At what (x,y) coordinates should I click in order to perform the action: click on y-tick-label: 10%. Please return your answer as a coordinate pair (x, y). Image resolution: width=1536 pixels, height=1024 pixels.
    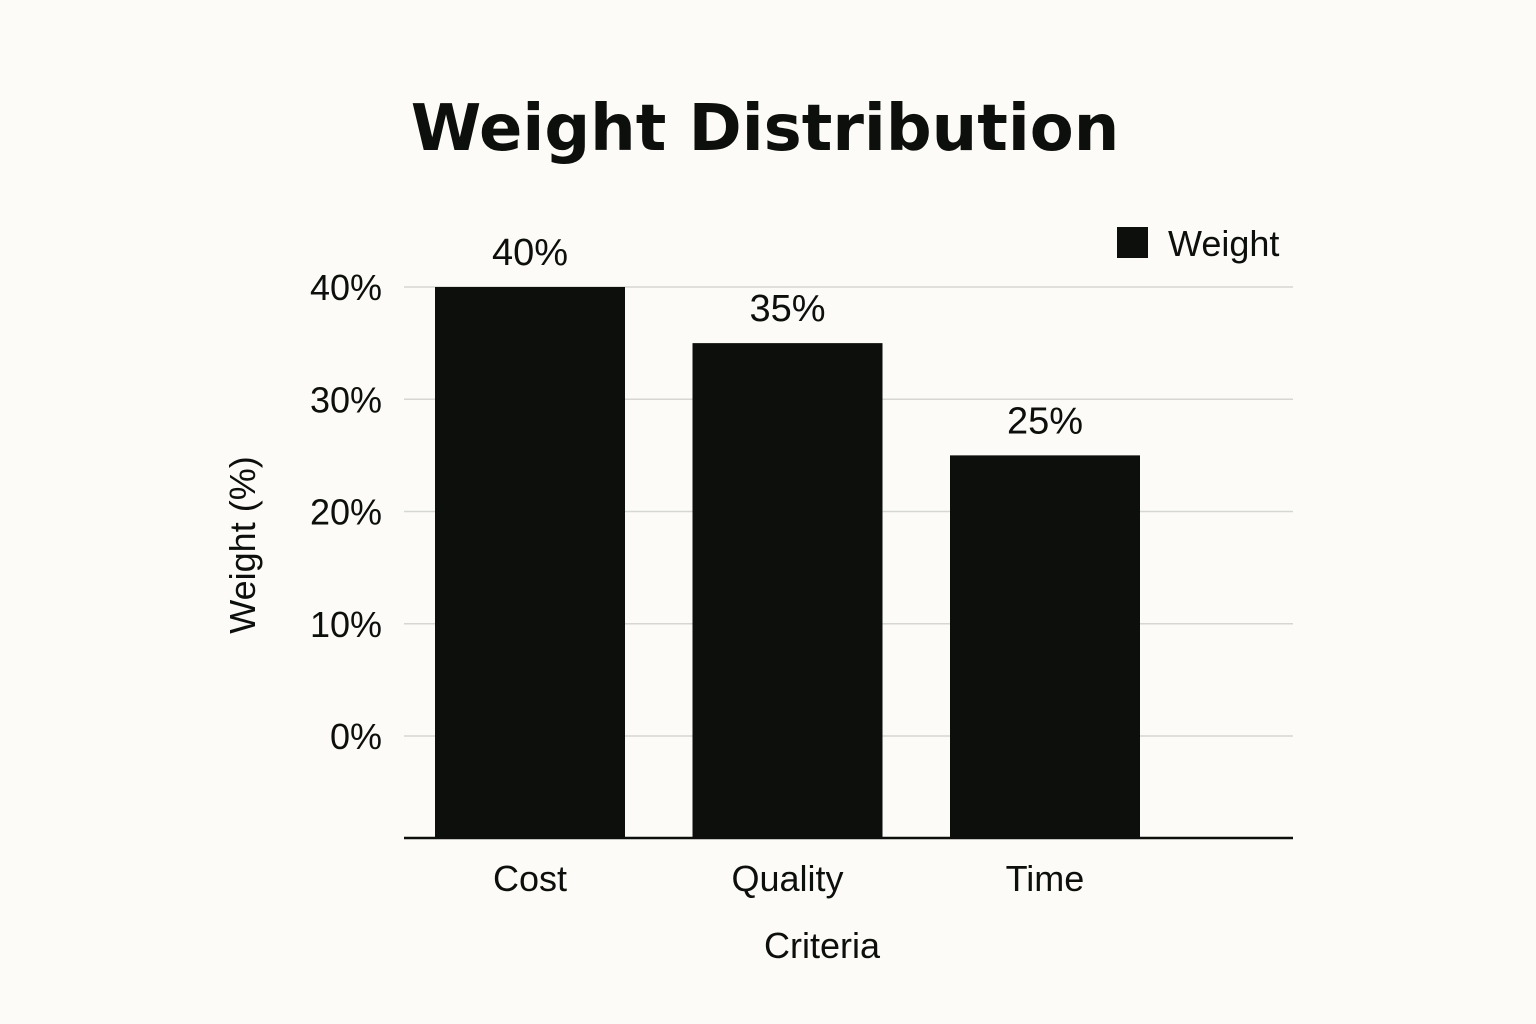
    Looking at the image, I should click on (346, 624).